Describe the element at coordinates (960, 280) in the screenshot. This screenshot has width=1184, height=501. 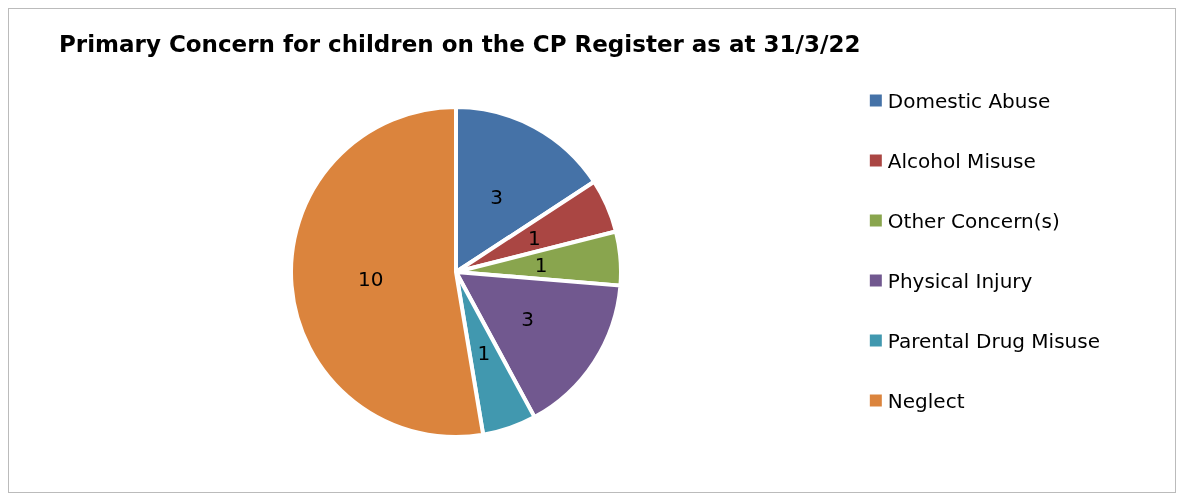
I see `legend-label: Physical Injury` at that location.